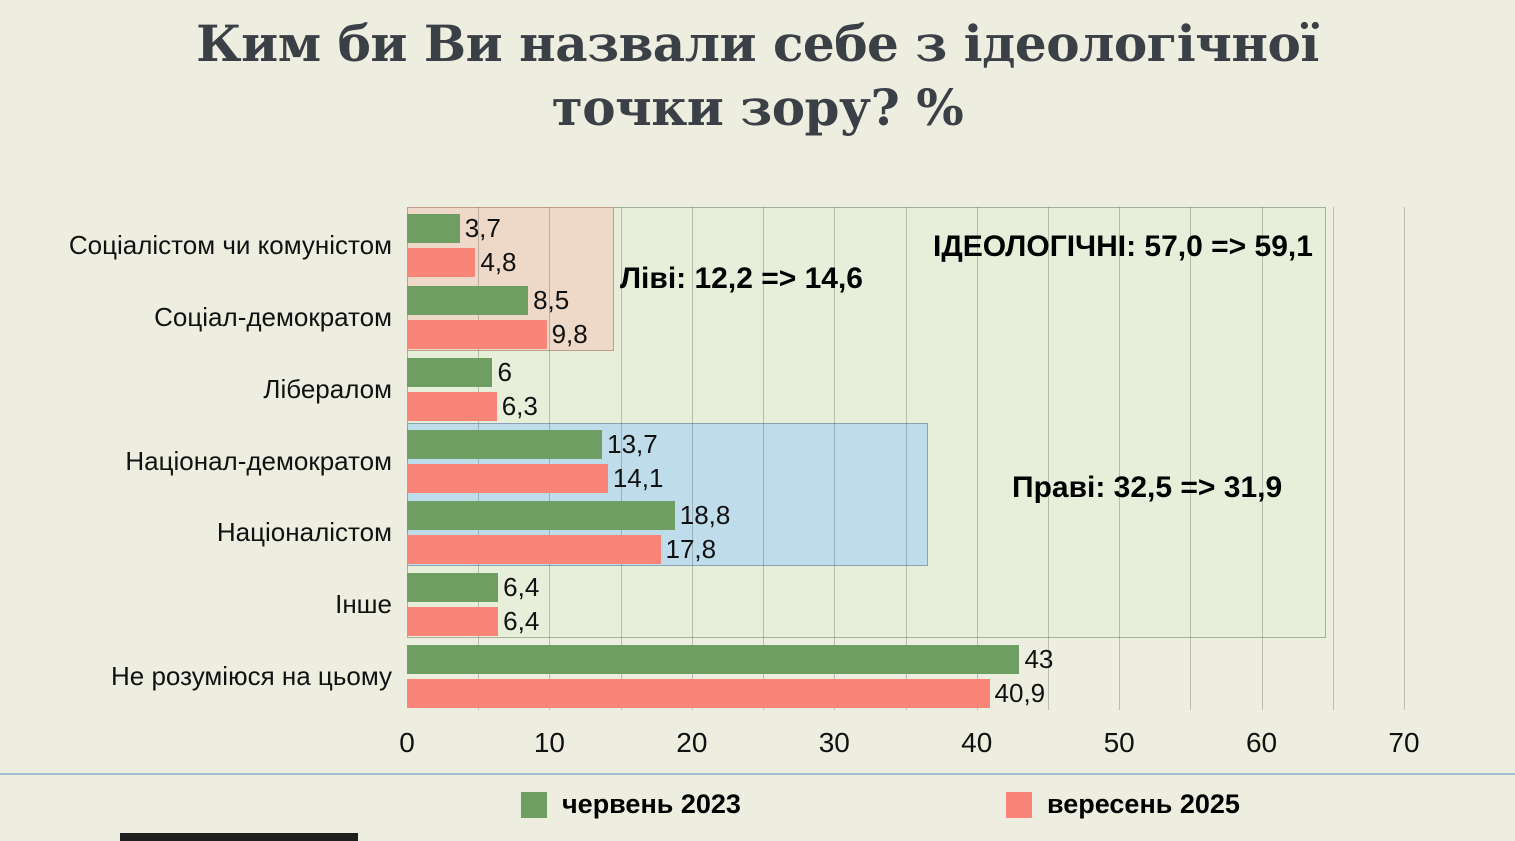 The image size is (1515, 841). I want to click on value-label-september-2025: 4,8, so click(498, 262).